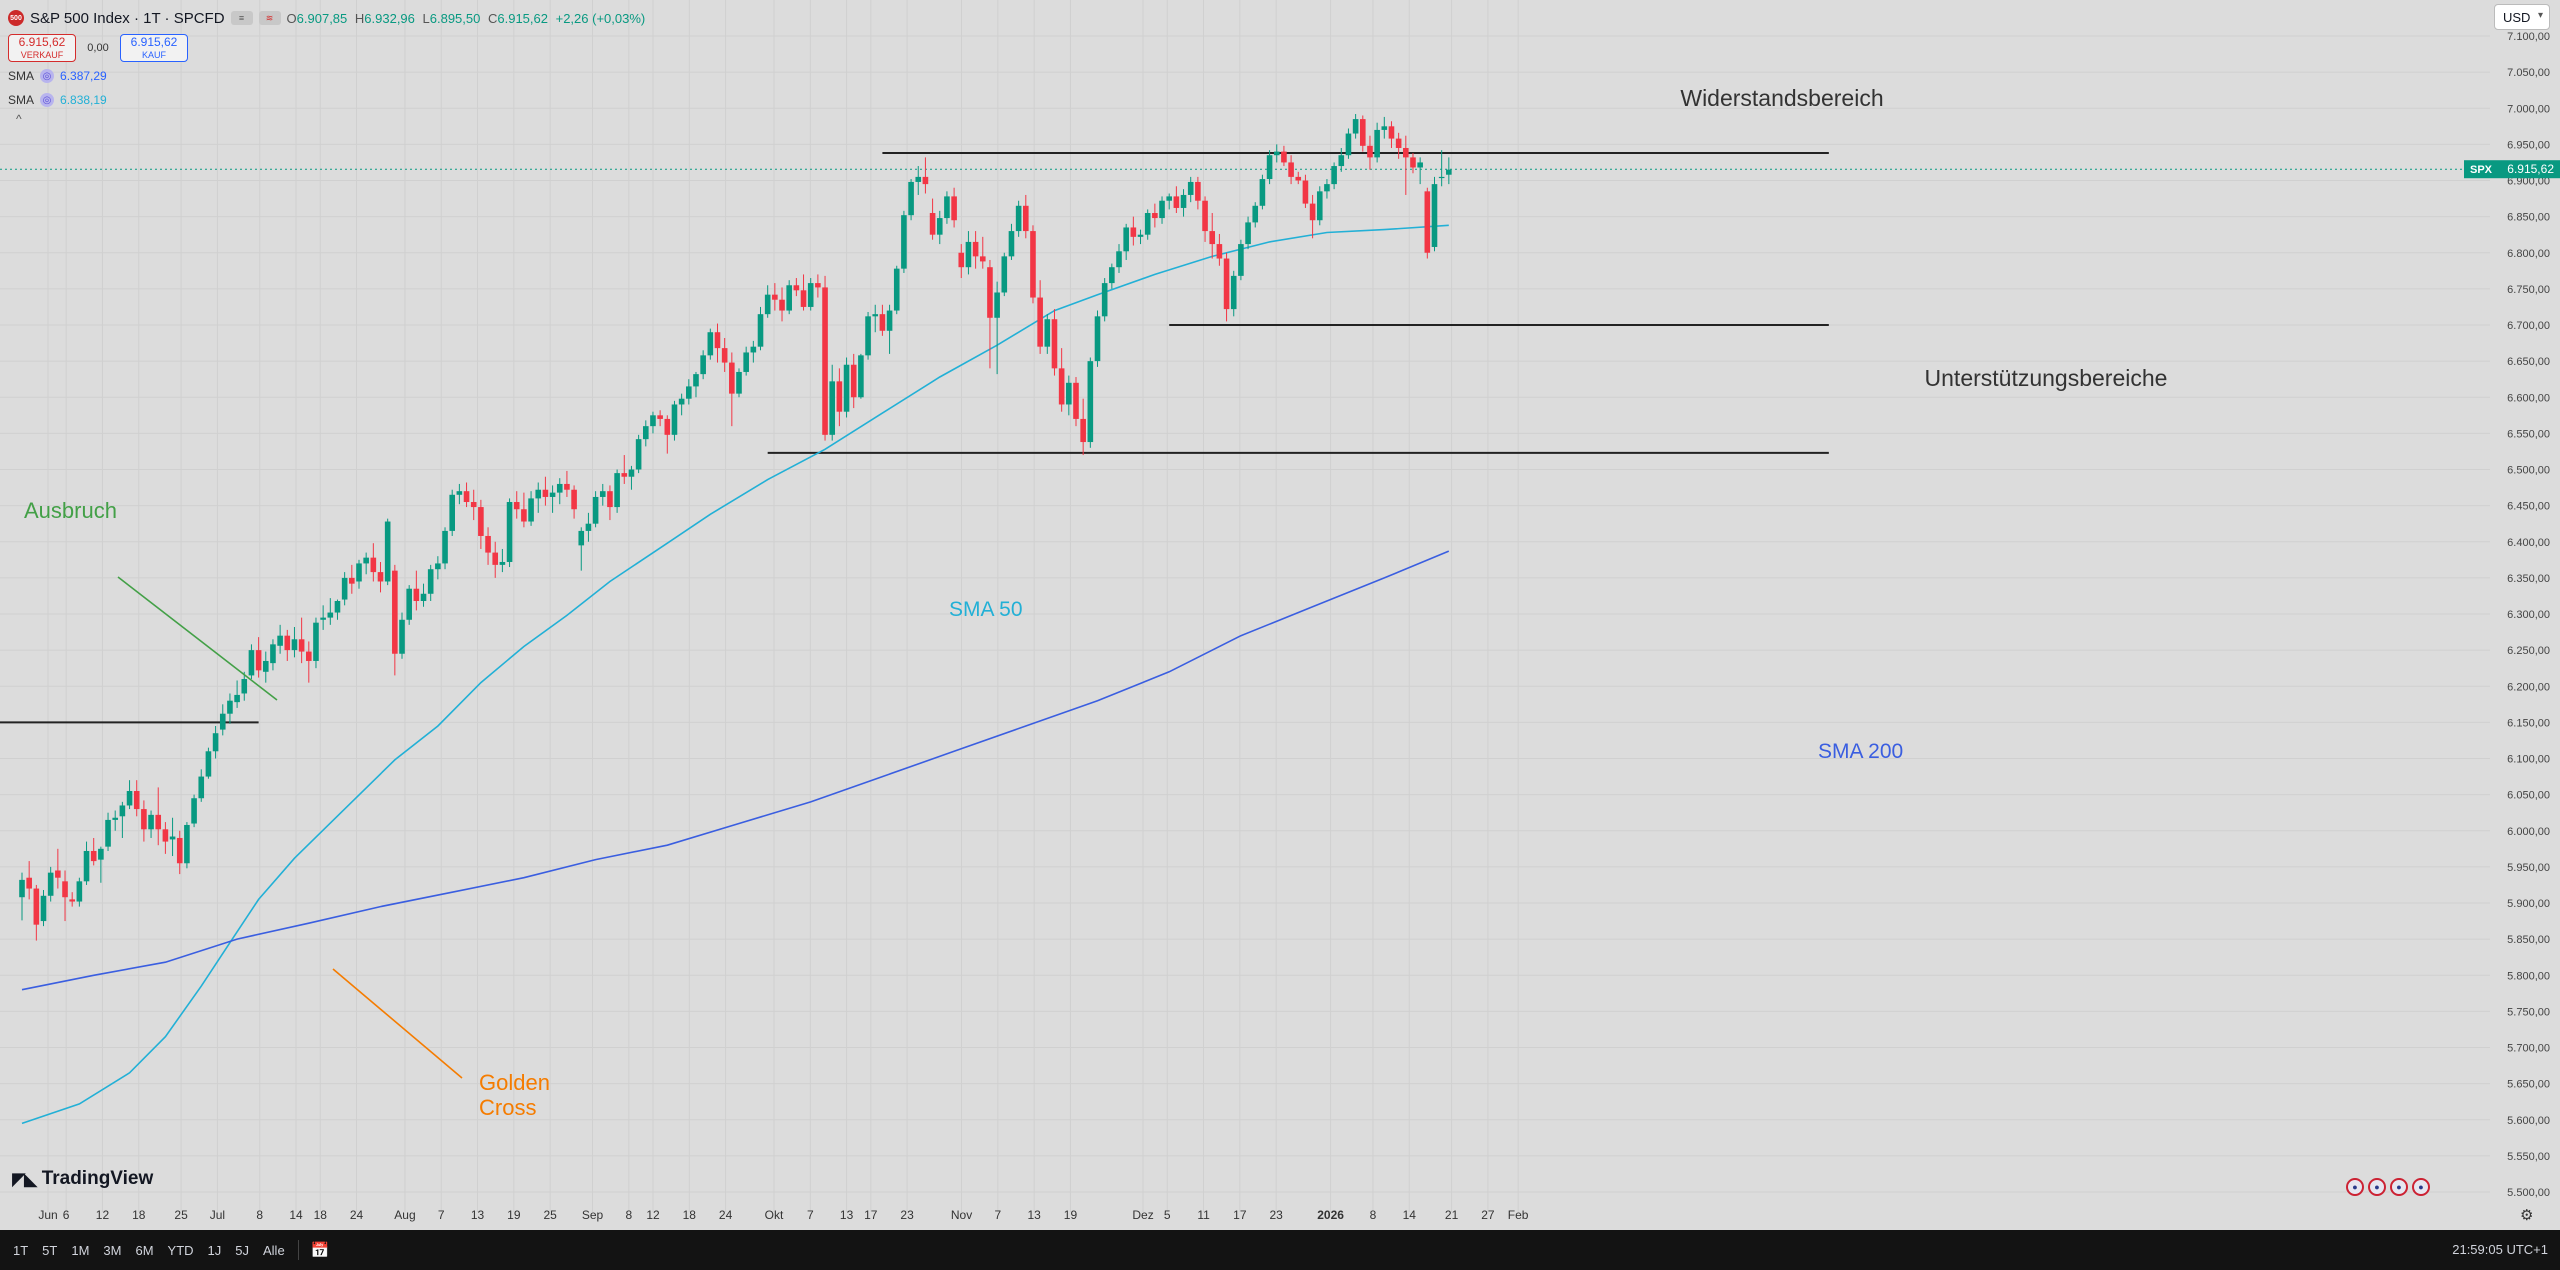  I want to click on flag-menu-icon: ≡, so click(241, 18).